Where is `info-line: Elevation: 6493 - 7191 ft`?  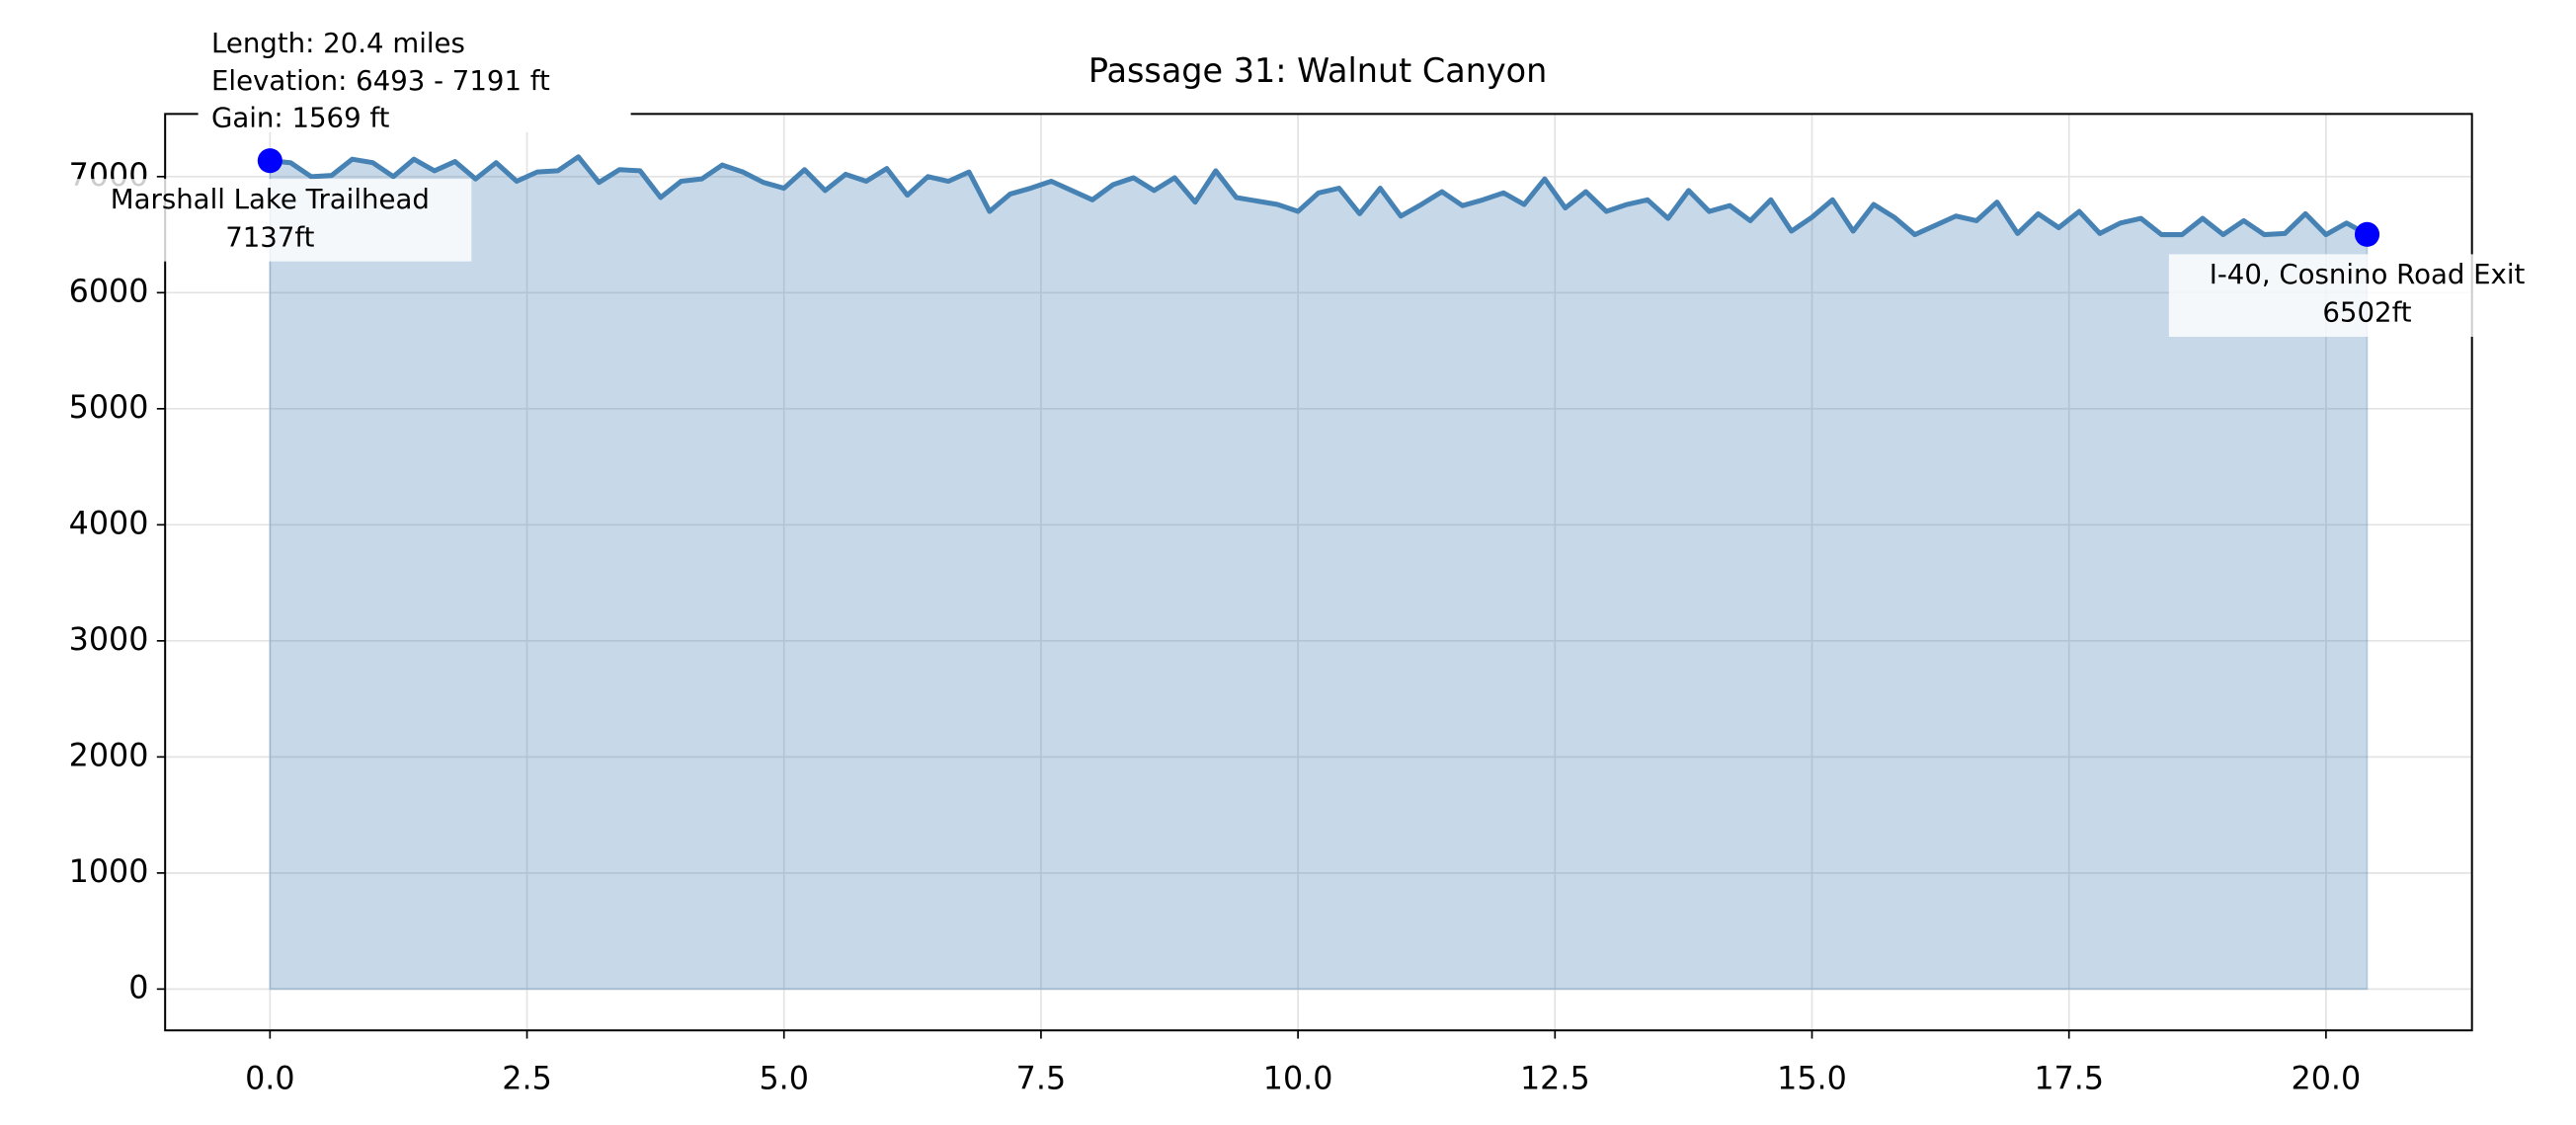
info-line: Elevation: 6493 - 7191 ft is located at coordinates (380, 80).